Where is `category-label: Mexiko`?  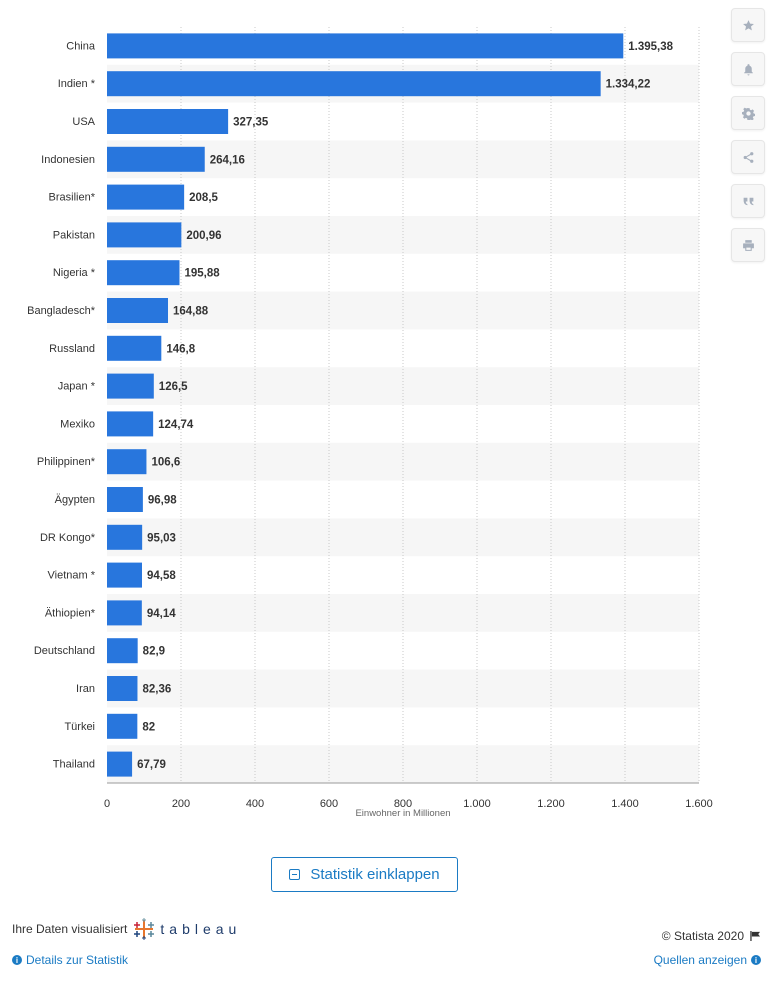
category-label: Mexiko is located at coordinates (77, 424).